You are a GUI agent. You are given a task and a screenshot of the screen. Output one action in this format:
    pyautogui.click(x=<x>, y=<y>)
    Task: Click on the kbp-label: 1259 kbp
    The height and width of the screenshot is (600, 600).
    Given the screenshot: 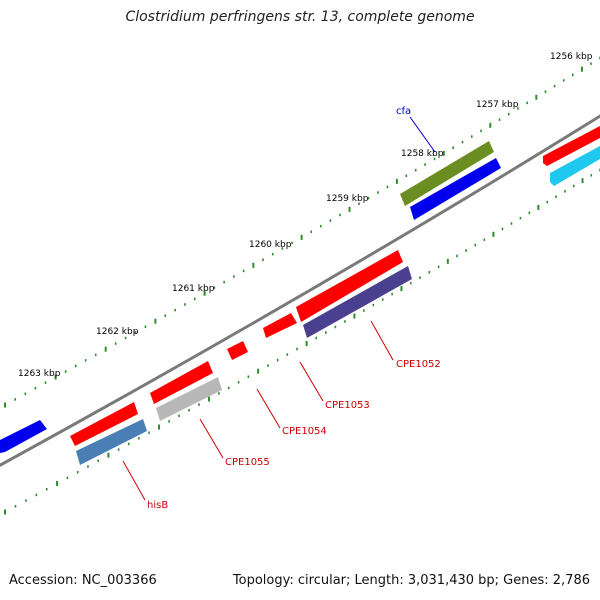 What is the action you would take?
    pyautogui.click(x=347, y=199)
    